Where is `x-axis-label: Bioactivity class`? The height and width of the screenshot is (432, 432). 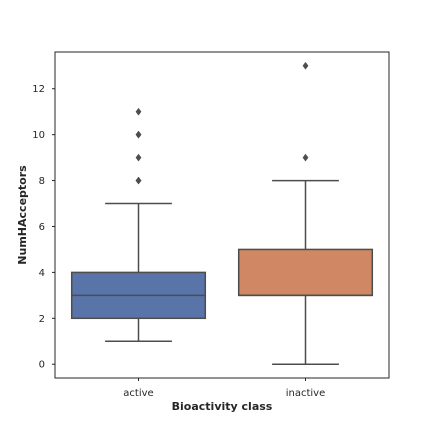 x-axis-label: Bioactivity class is located at coordinates (222, 406).